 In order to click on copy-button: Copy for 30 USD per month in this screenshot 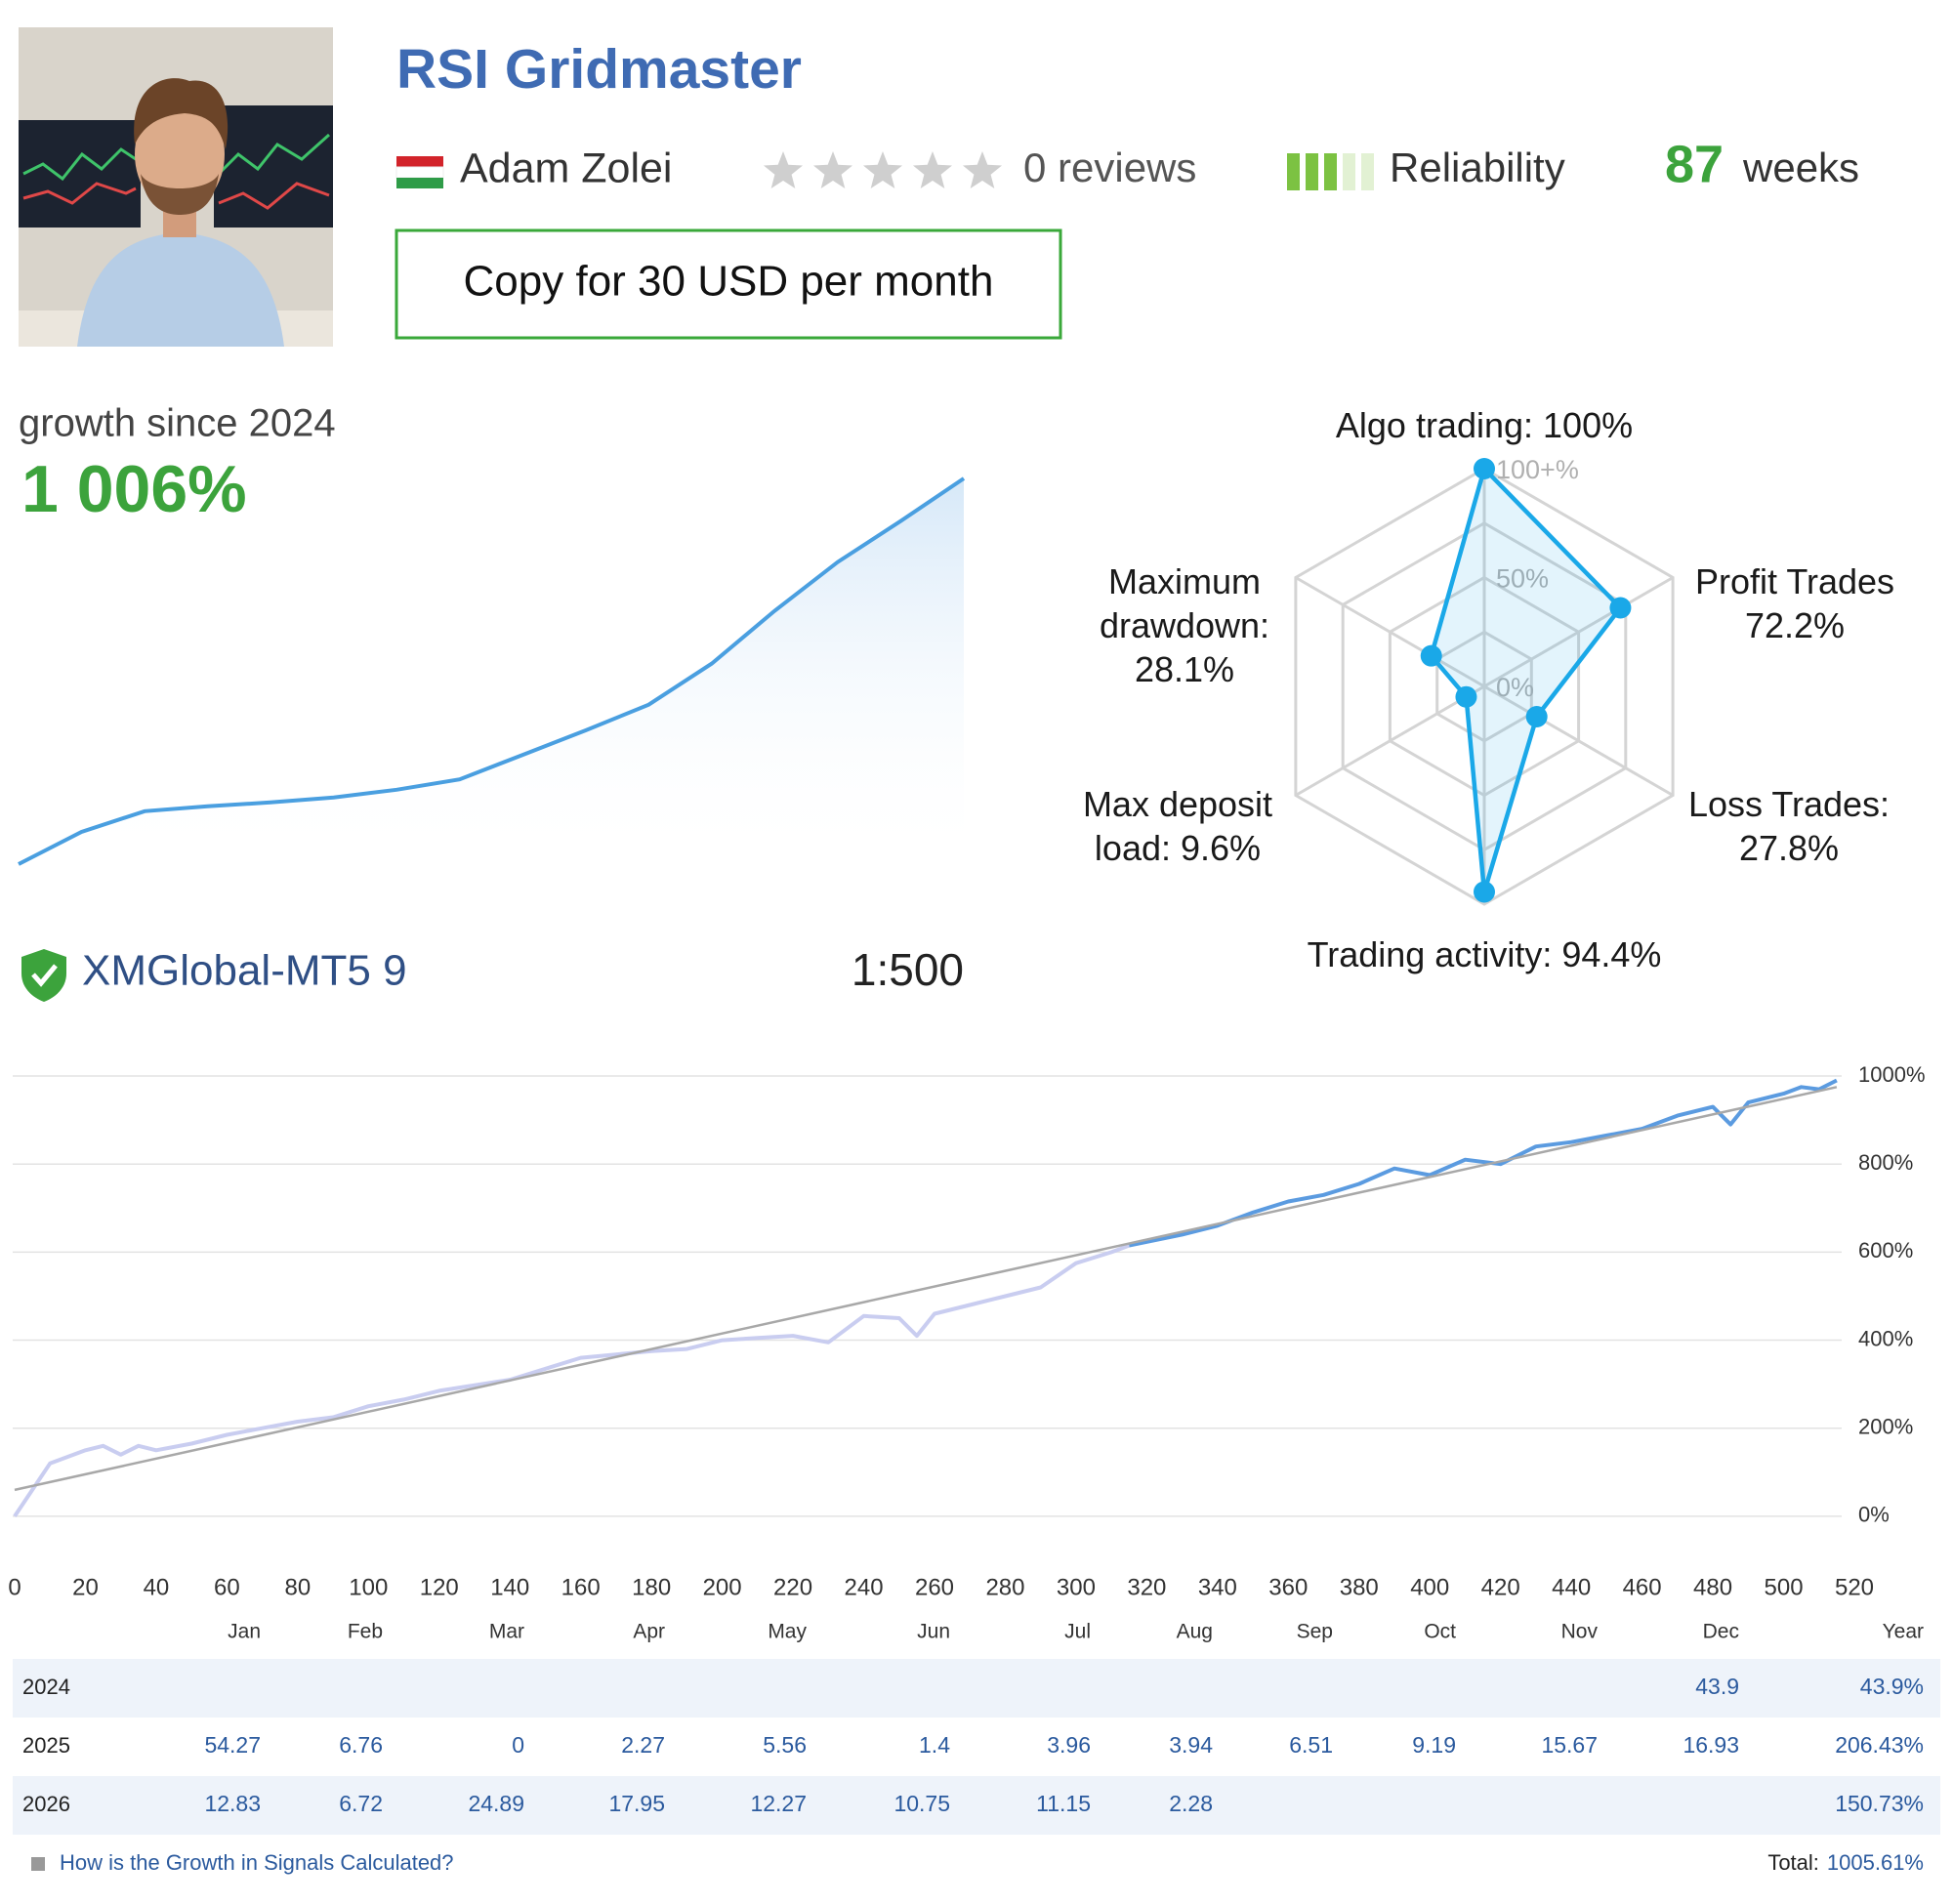, I will do `click(728, 284)`.